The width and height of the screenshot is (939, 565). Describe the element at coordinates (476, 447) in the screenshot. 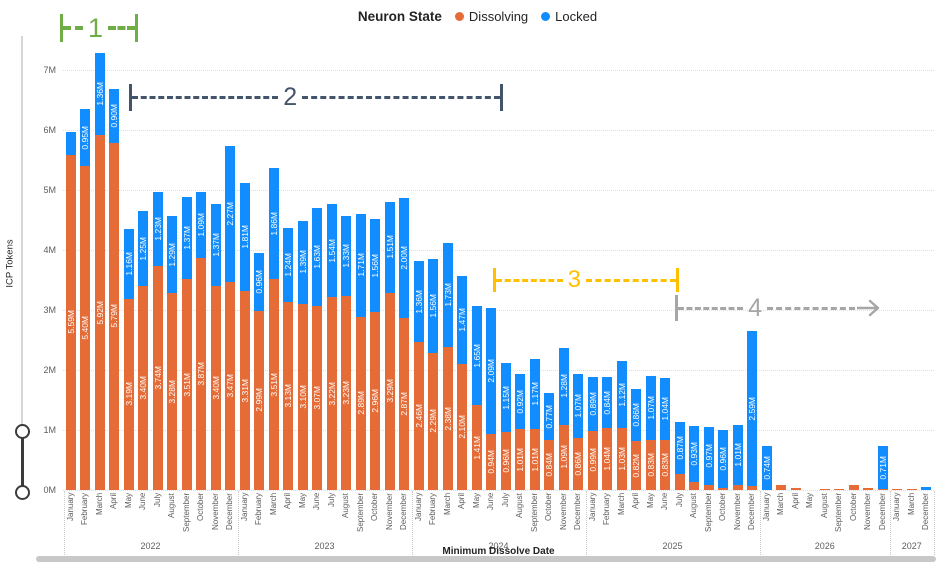

I see `bar-segment-dissolving: 1.41M` at that location.